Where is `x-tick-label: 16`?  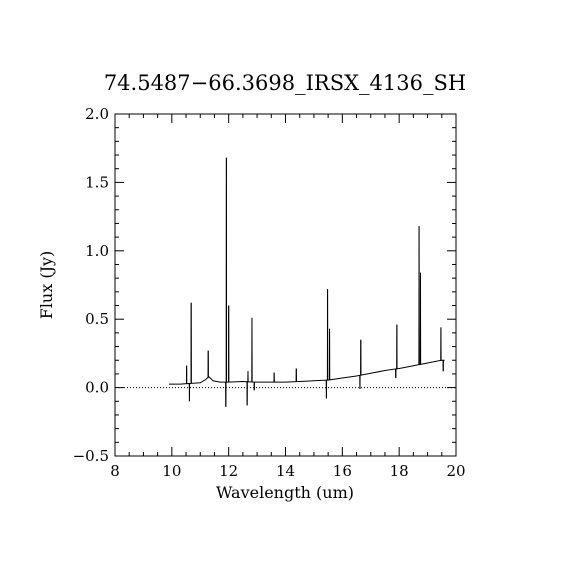 x-tick-label: 16 is located at coordinates (342, 471).